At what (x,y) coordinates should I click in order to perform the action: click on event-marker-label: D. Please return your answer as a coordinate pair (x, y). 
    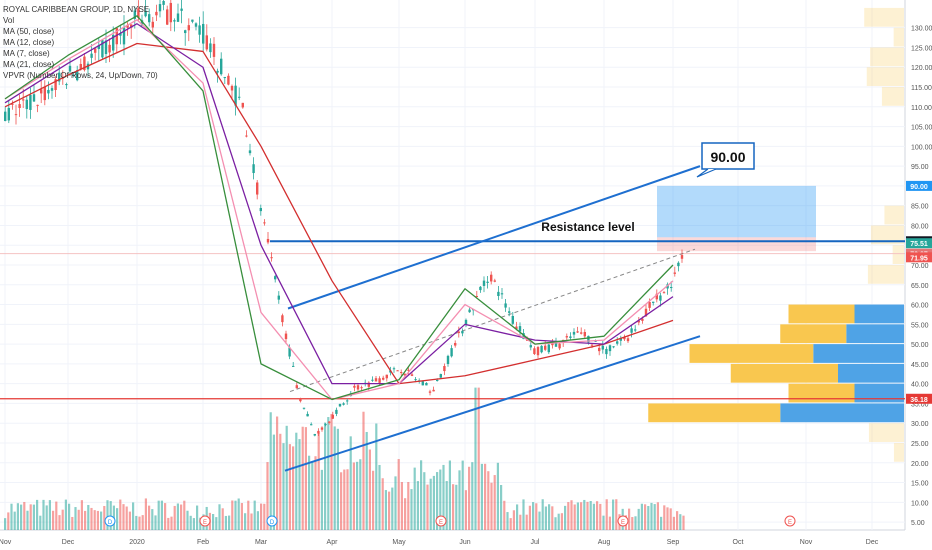
    Looking at the image, I should click on (272, 523).